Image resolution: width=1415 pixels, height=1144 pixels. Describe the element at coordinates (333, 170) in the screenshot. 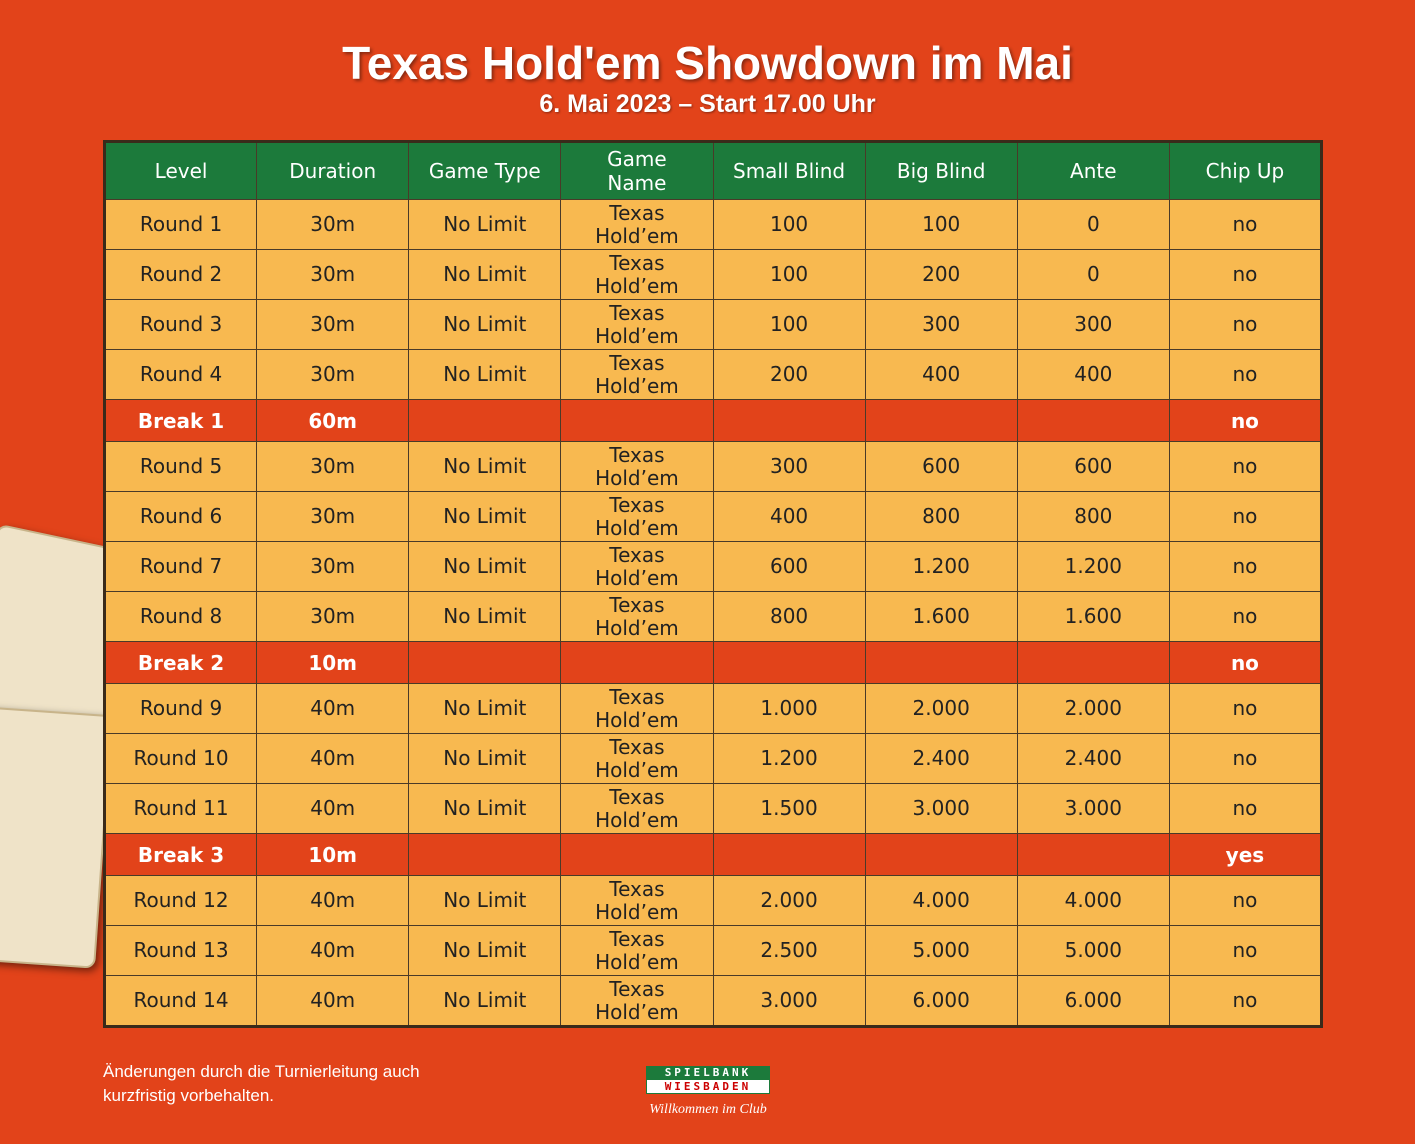

I see `column-header: Duration` at that location.